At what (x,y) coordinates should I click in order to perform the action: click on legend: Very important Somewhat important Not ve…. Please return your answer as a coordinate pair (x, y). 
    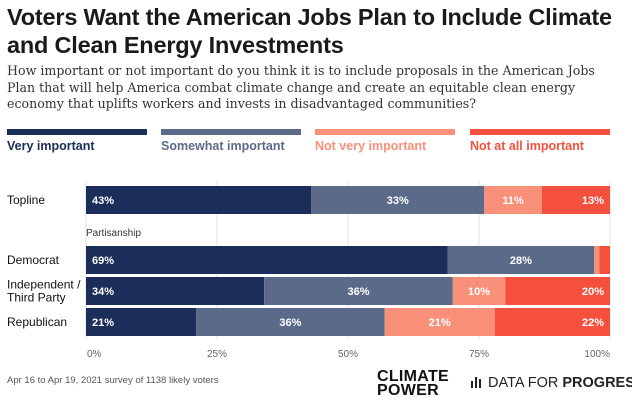
    Looking at the image, I should click on (308, 141).